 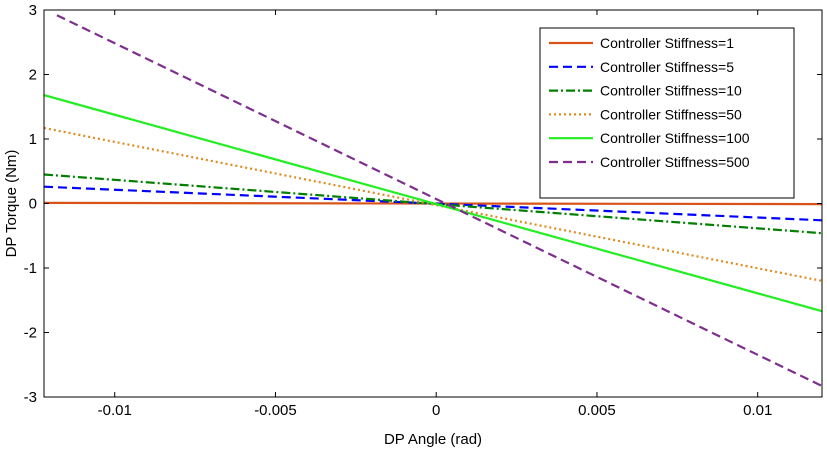 I want to click on y-axis-label: DP Torque (Nm), so click(x=11, y=204).